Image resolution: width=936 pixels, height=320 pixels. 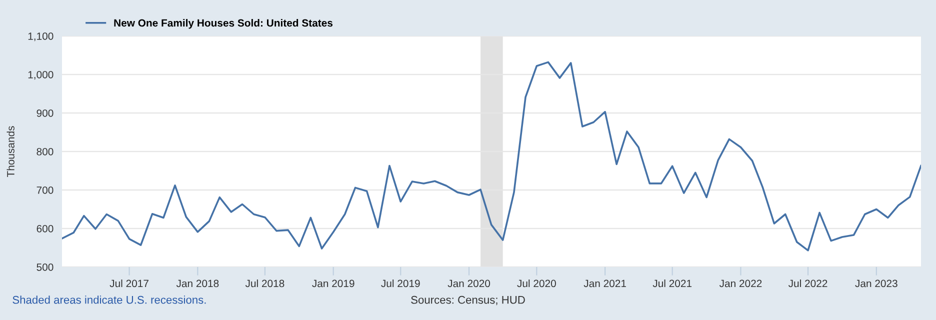 I want to click on x-tick-label: Jul 2019, so click(x=400, y=284).